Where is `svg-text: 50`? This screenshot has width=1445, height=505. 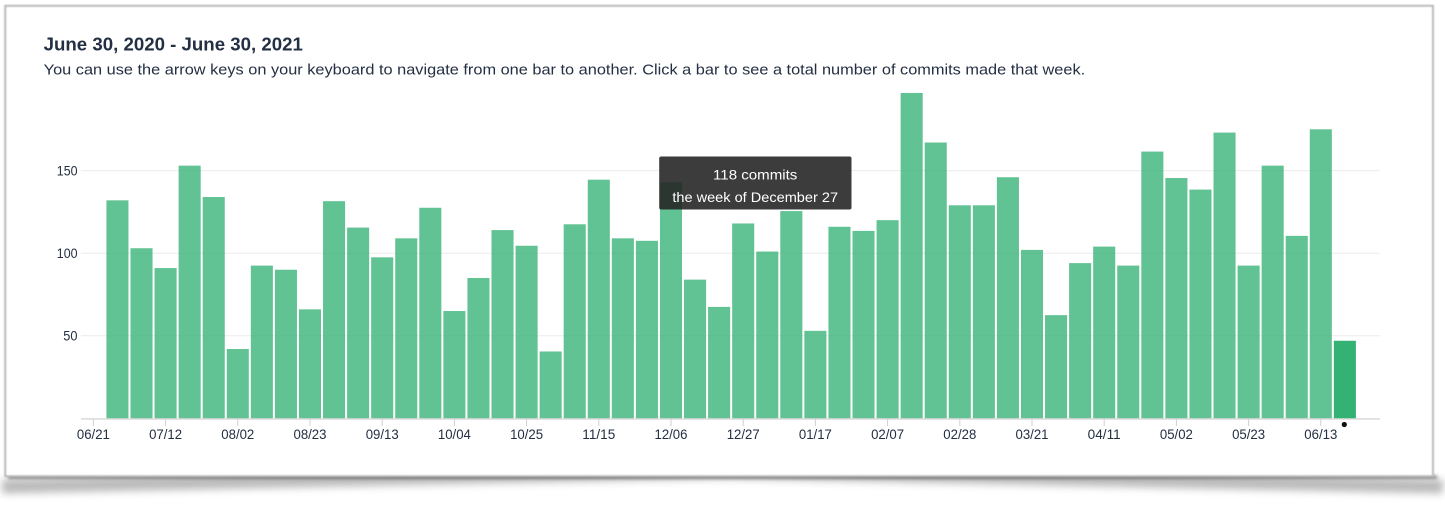 svg-text: 50 is located at coordinates (70, 336).